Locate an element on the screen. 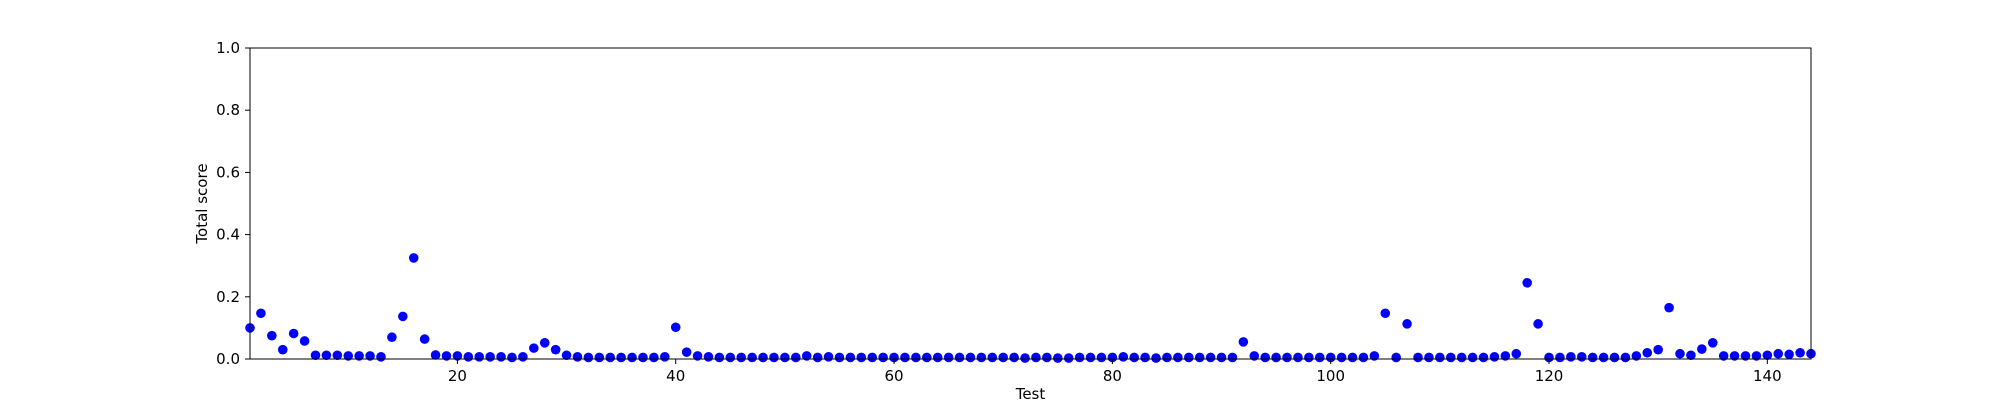  y-axis-label: Total score is located at coordinates (202, 203).